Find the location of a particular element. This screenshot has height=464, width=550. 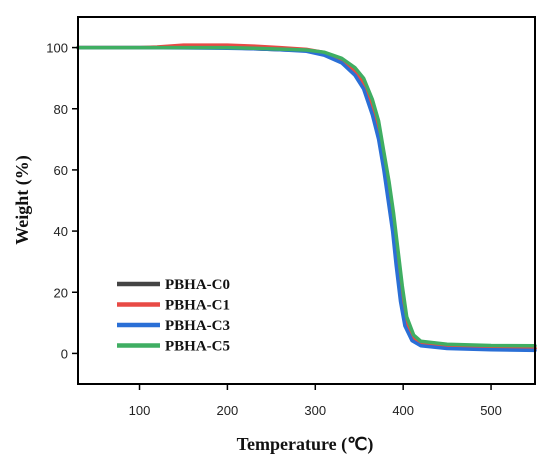

y-axis-label: Weight (%) is located at coordinates (22, 200).